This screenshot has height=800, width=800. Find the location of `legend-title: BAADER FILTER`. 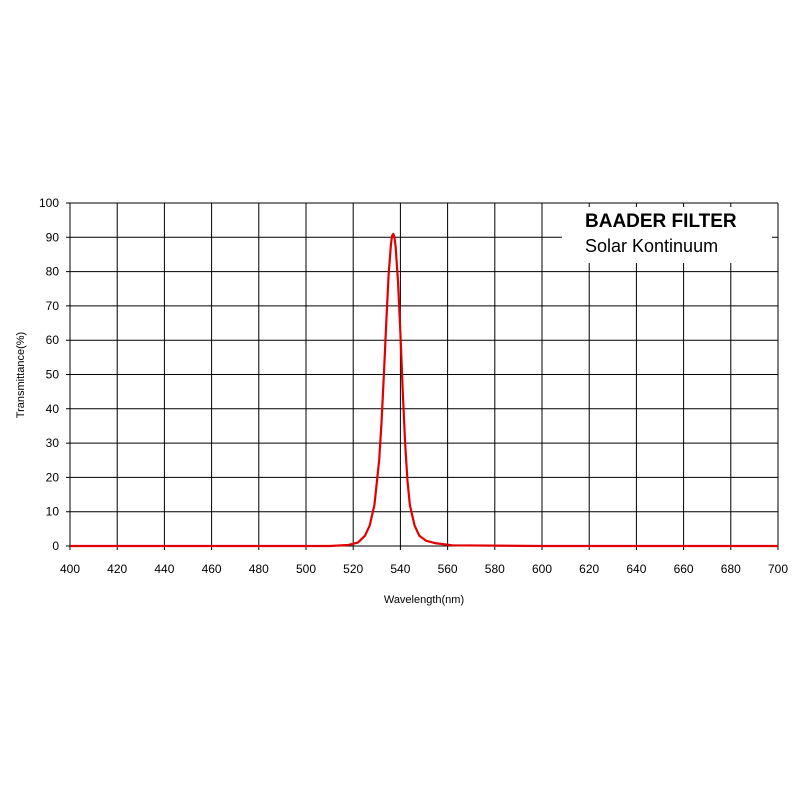

legend-title: BAADER FILTER is located at coordinates (661, 221).